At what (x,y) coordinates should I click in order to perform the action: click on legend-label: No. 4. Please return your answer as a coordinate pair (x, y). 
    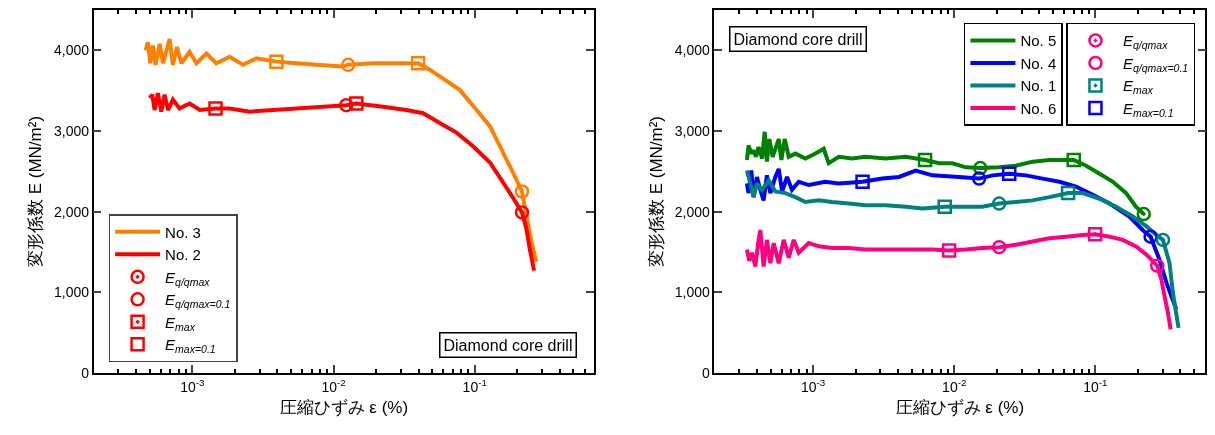
    Looking at the image, I should click on (1038, 63).